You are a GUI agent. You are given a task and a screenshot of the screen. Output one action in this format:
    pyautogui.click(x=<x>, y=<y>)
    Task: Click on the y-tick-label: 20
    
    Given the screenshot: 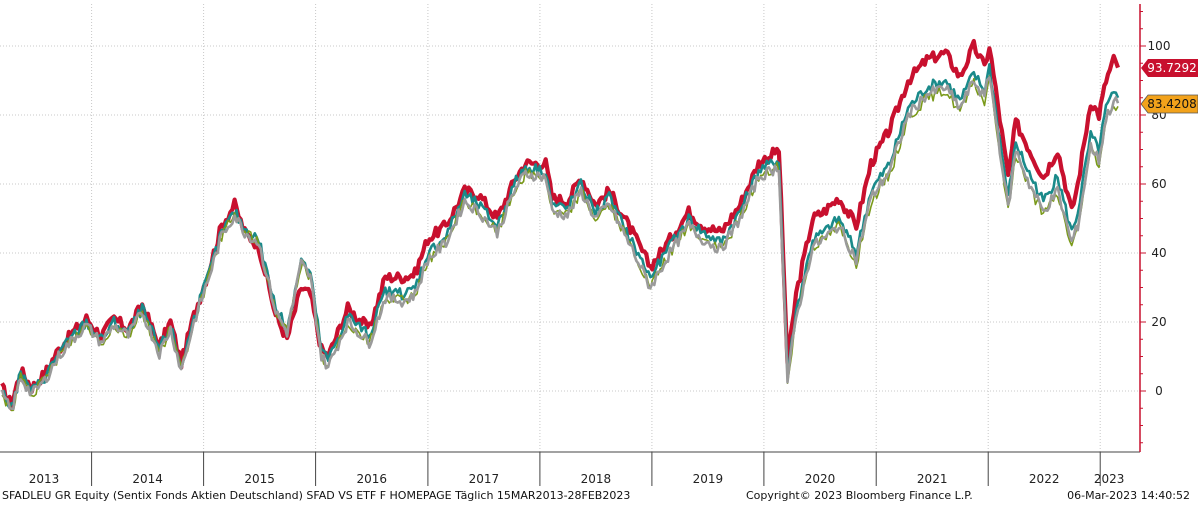 What is the action you would take?
    pyautogui.click(x=1158, y=322)
    